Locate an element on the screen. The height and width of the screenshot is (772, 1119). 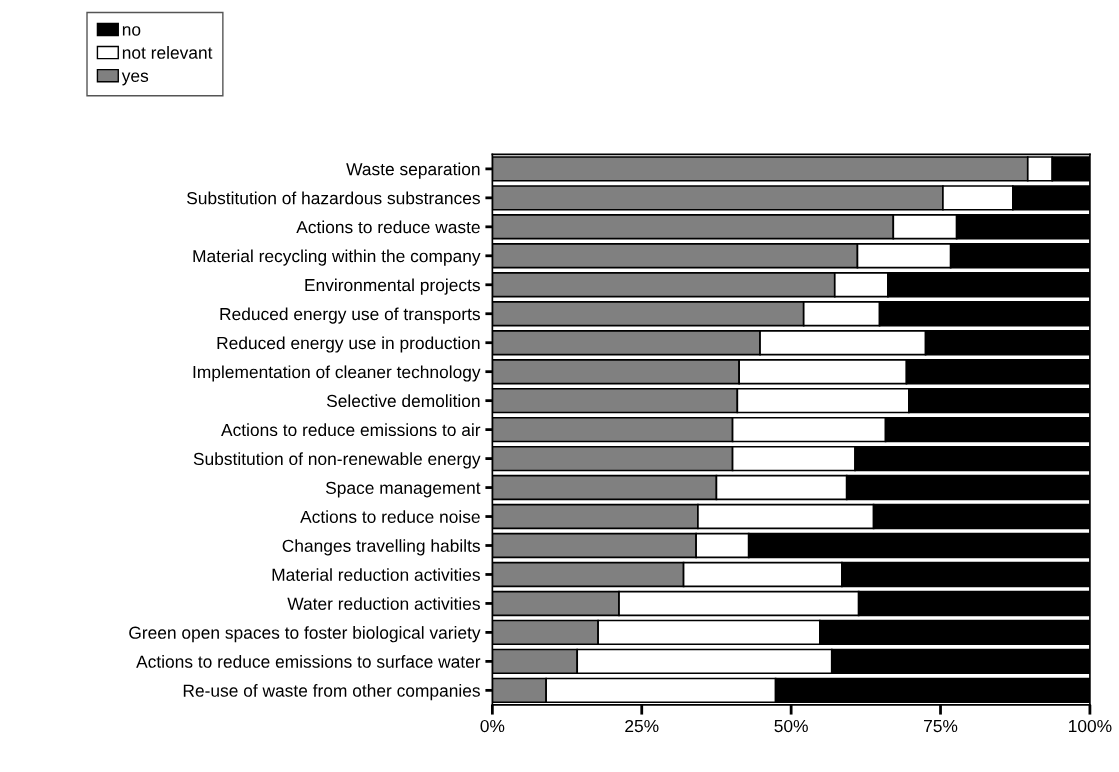
y-tick-label: Reduced energy use of transports is located at coordinates (350, 315).